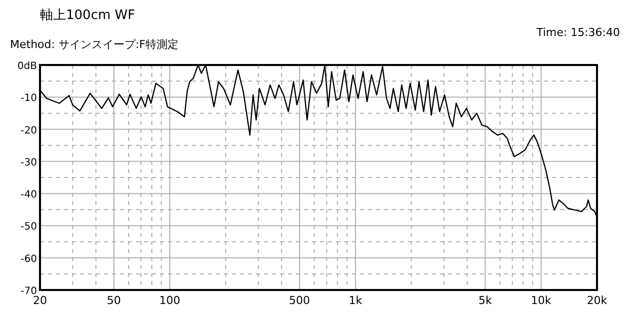  I want to click on y-tick-label: 0dB, so click(27, 66).